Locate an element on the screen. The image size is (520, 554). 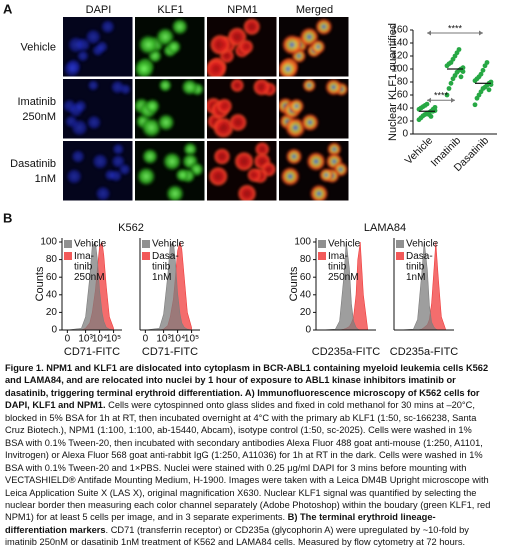
x-axis-label: CD71-FITC is located at coordinates (92, 352).